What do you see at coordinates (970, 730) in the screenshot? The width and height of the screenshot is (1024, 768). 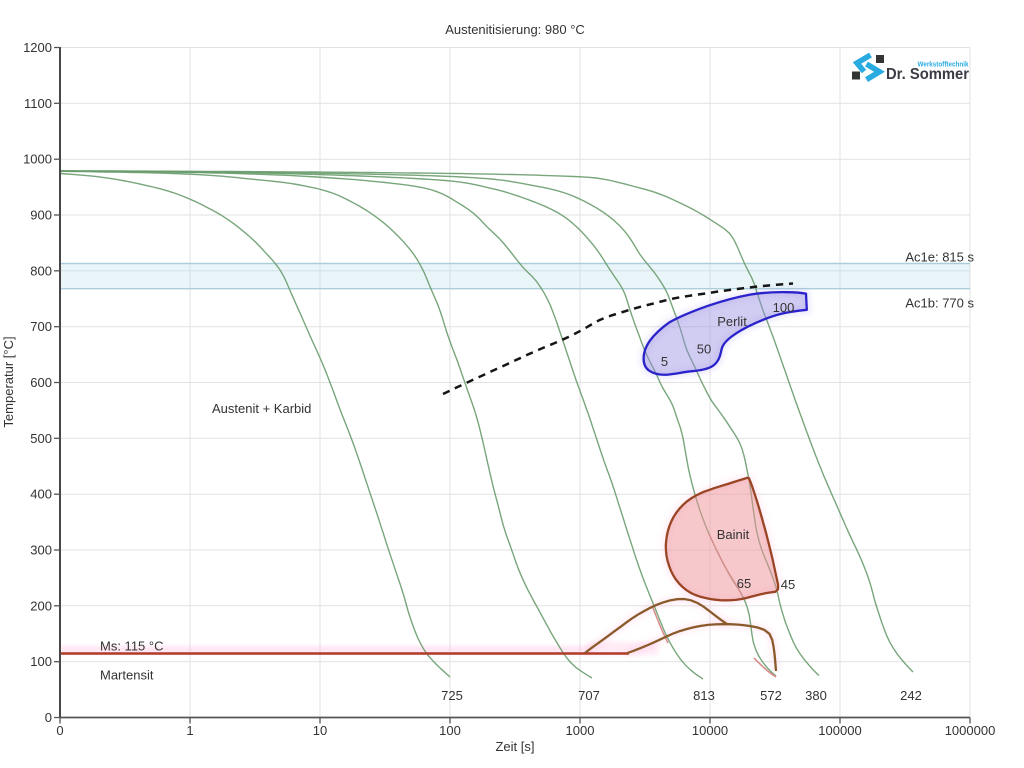 I see `svg-text: 1000000` at bounding box center [970, 730].